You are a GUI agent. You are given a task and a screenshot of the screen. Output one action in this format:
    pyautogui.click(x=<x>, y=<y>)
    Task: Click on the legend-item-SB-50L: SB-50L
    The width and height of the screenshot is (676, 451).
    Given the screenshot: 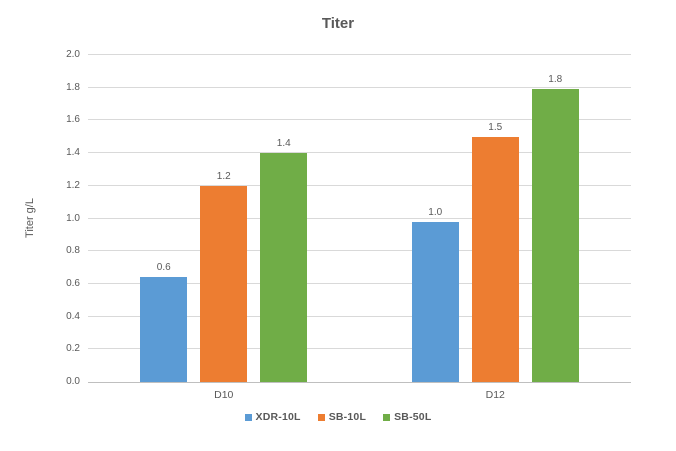 What is the action you would take?
    pyautogui.click(x=407, y=417)
    